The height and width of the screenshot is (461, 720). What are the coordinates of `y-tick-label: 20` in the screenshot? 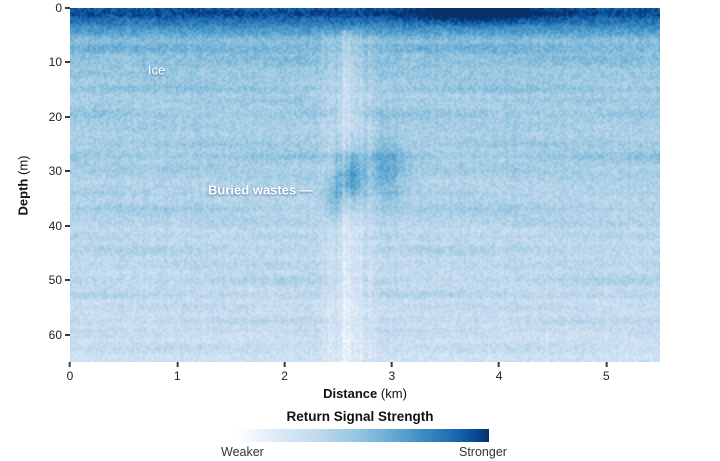 It's located at (55, 116).